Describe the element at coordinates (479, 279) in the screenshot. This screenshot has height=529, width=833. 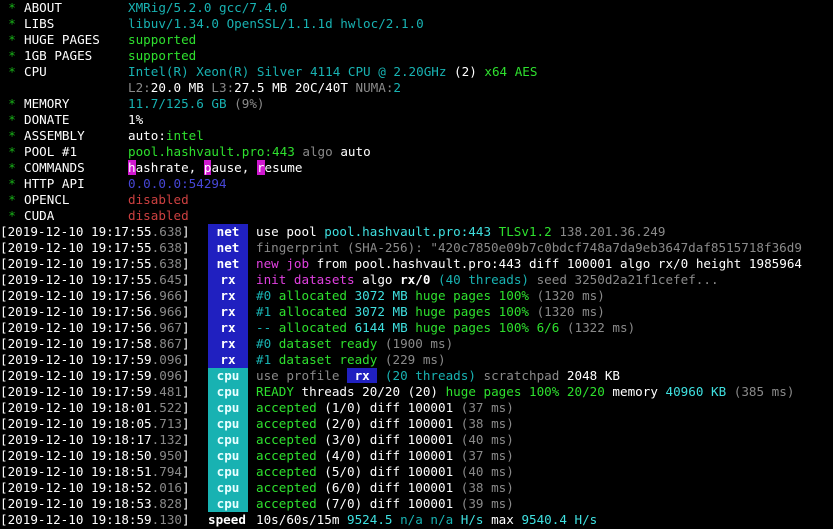
I see `text-segment: (40 threads)` at that location.